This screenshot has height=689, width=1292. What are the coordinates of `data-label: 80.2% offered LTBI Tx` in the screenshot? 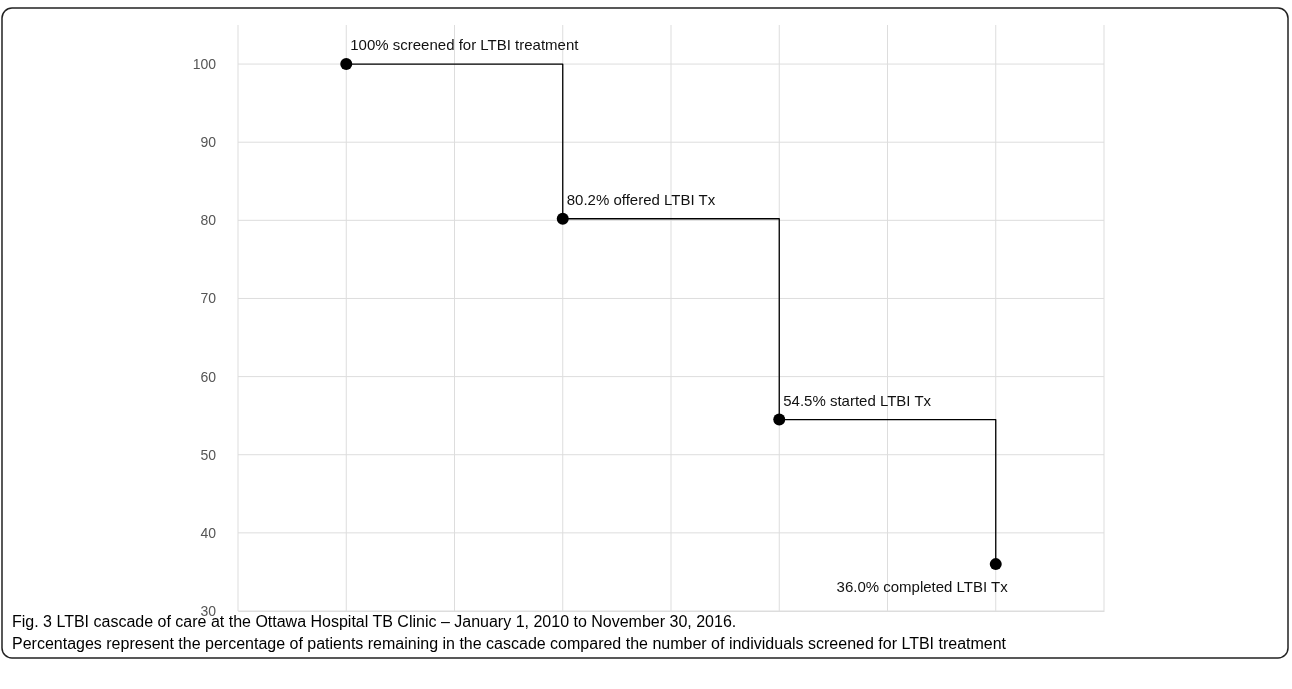 It's located at (641, 199).